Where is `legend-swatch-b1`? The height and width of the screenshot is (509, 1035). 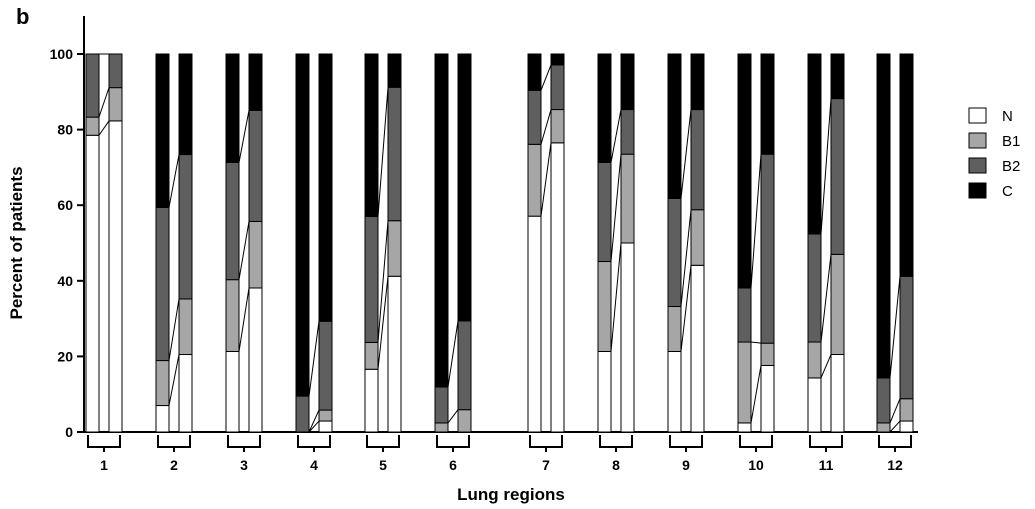 legend-swatch-b1 is located at coordinates (977, 140).